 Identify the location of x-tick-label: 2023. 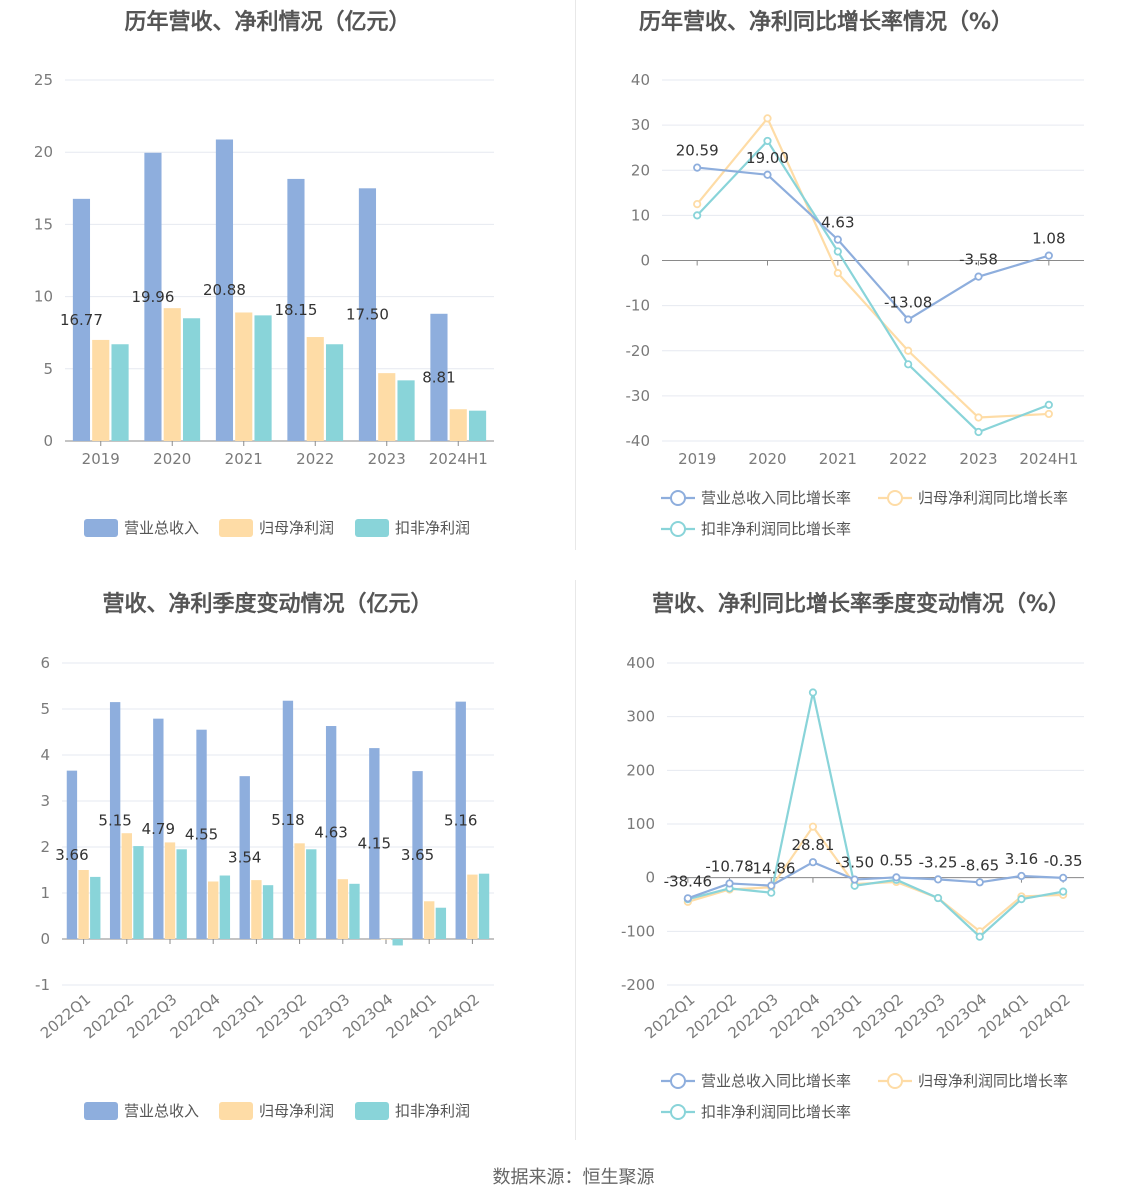
(978, 459).